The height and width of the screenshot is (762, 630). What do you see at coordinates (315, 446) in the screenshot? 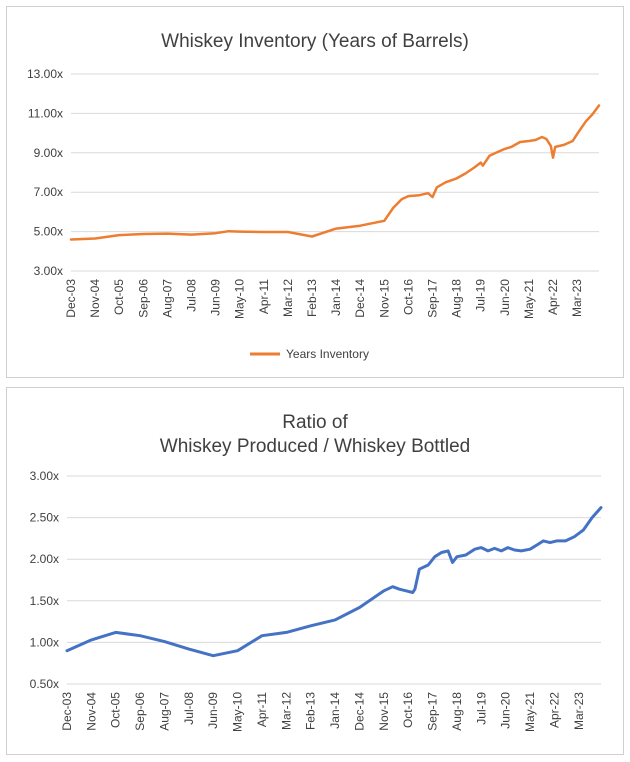
I see `chart-title: Whiskey Produced / Whiskey Bottled` at bounding box center [315, 446].